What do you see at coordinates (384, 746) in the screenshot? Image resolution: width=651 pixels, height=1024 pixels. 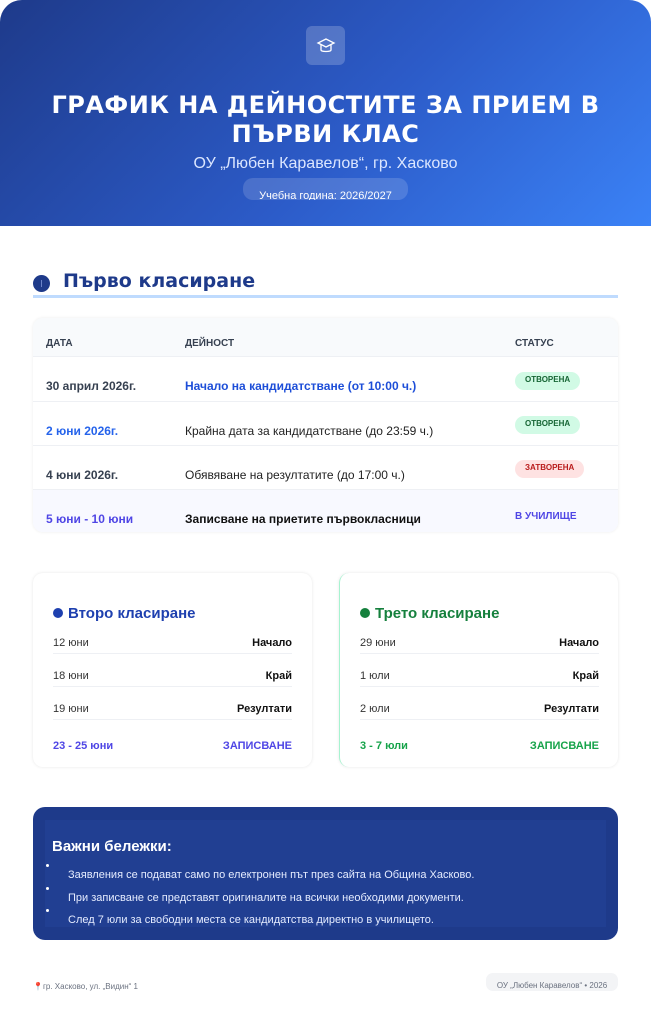 I see `enroll-date: 3 - 7 юли` at bounding box center [384, 746].